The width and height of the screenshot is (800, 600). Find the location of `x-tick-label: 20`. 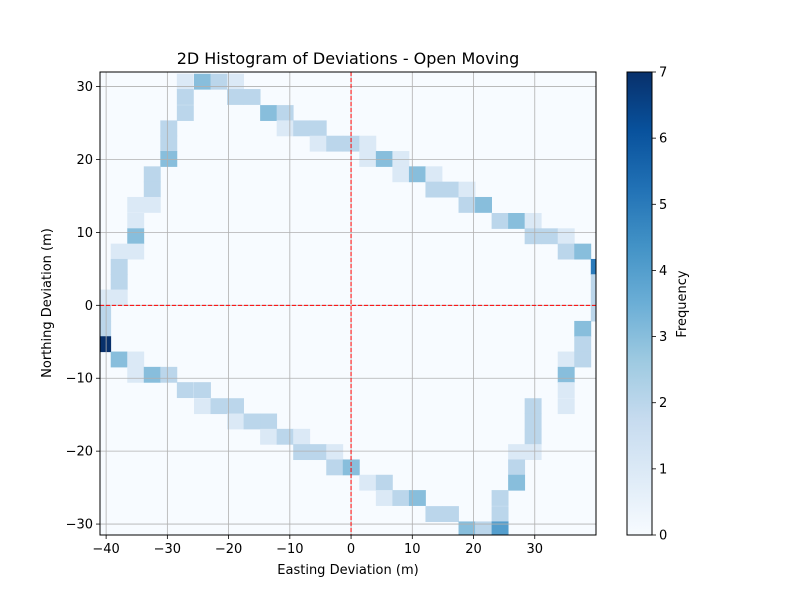

x-tick-label: 20 is located at coordinates (473, 549).